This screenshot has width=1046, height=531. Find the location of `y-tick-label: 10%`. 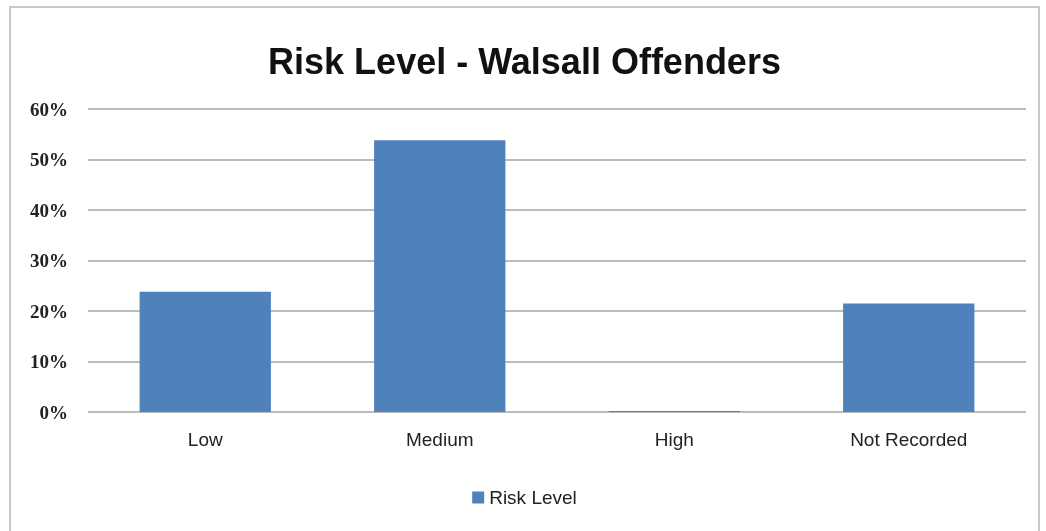

y-tick-label: 10% is located at coordinates (49, 361).